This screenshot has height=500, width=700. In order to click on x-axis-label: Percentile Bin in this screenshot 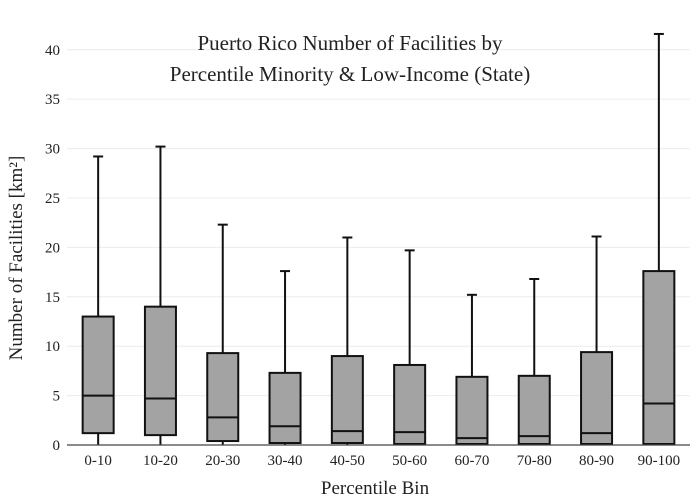, I will do `click(375, 488)`.